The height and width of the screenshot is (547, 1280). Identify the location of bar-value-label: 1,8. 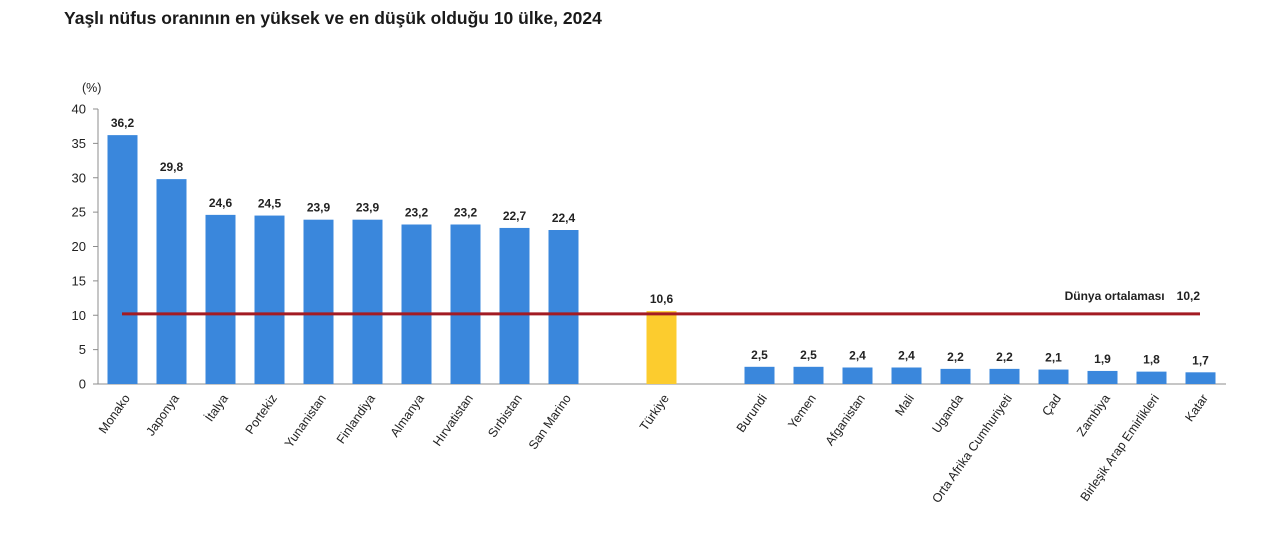
(1151, 360).